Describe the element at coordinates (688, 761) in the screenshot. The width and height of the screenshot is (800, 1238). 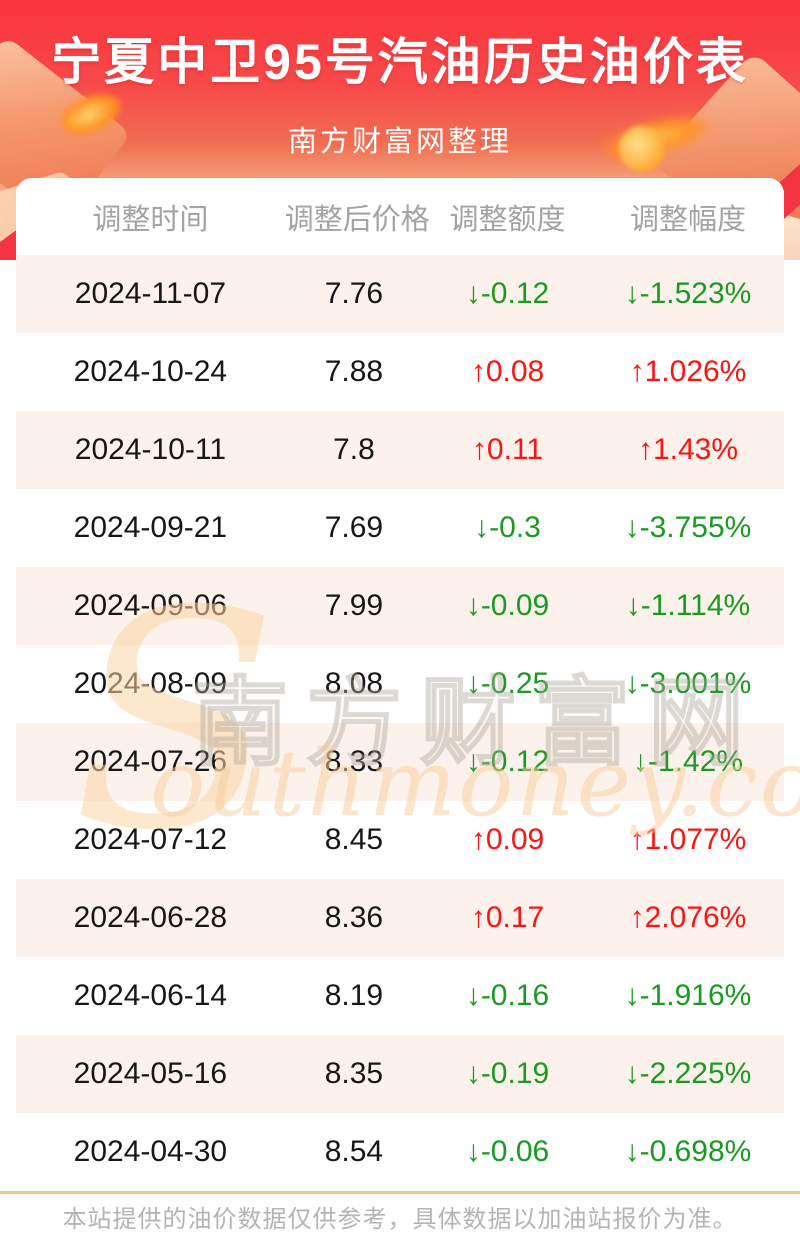
I see `cell-percent: ↓-1.42%` at that location.